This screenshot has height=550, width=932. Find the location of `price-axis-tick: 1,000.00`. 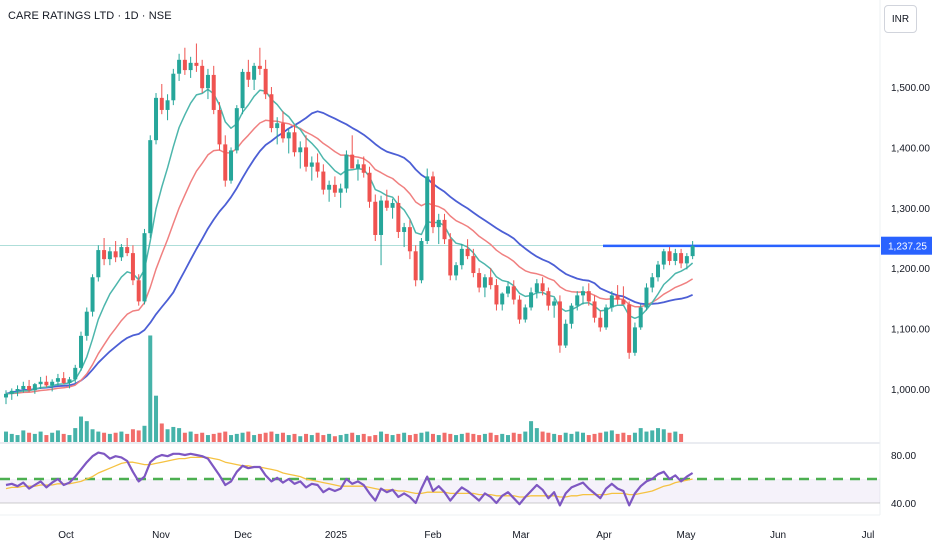

price-axis-tick: 1,000.00 is located at coordinates (910, 390).